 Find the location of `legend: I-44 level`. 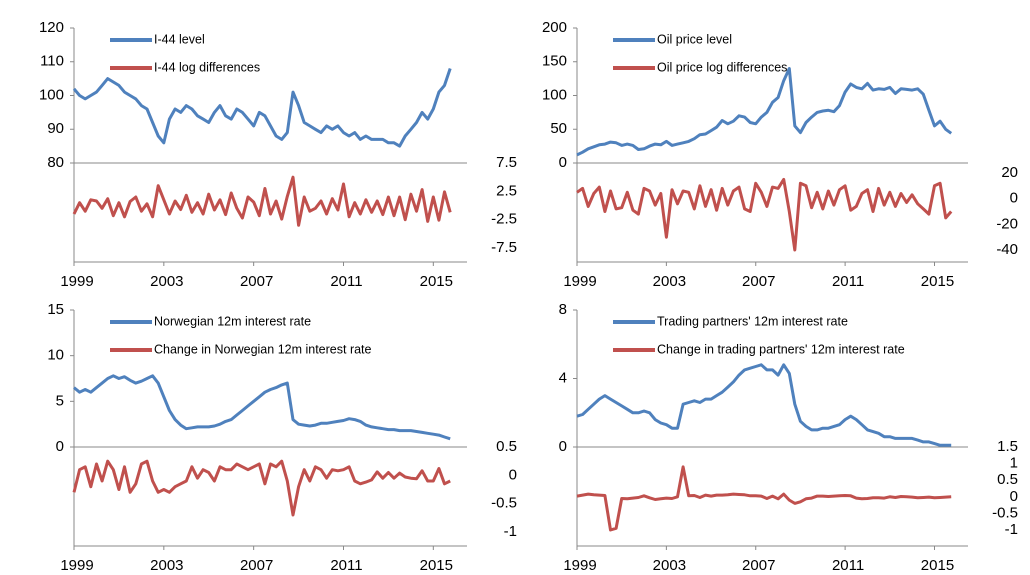

legend: I-44 level is located at coordinates (179, 39).